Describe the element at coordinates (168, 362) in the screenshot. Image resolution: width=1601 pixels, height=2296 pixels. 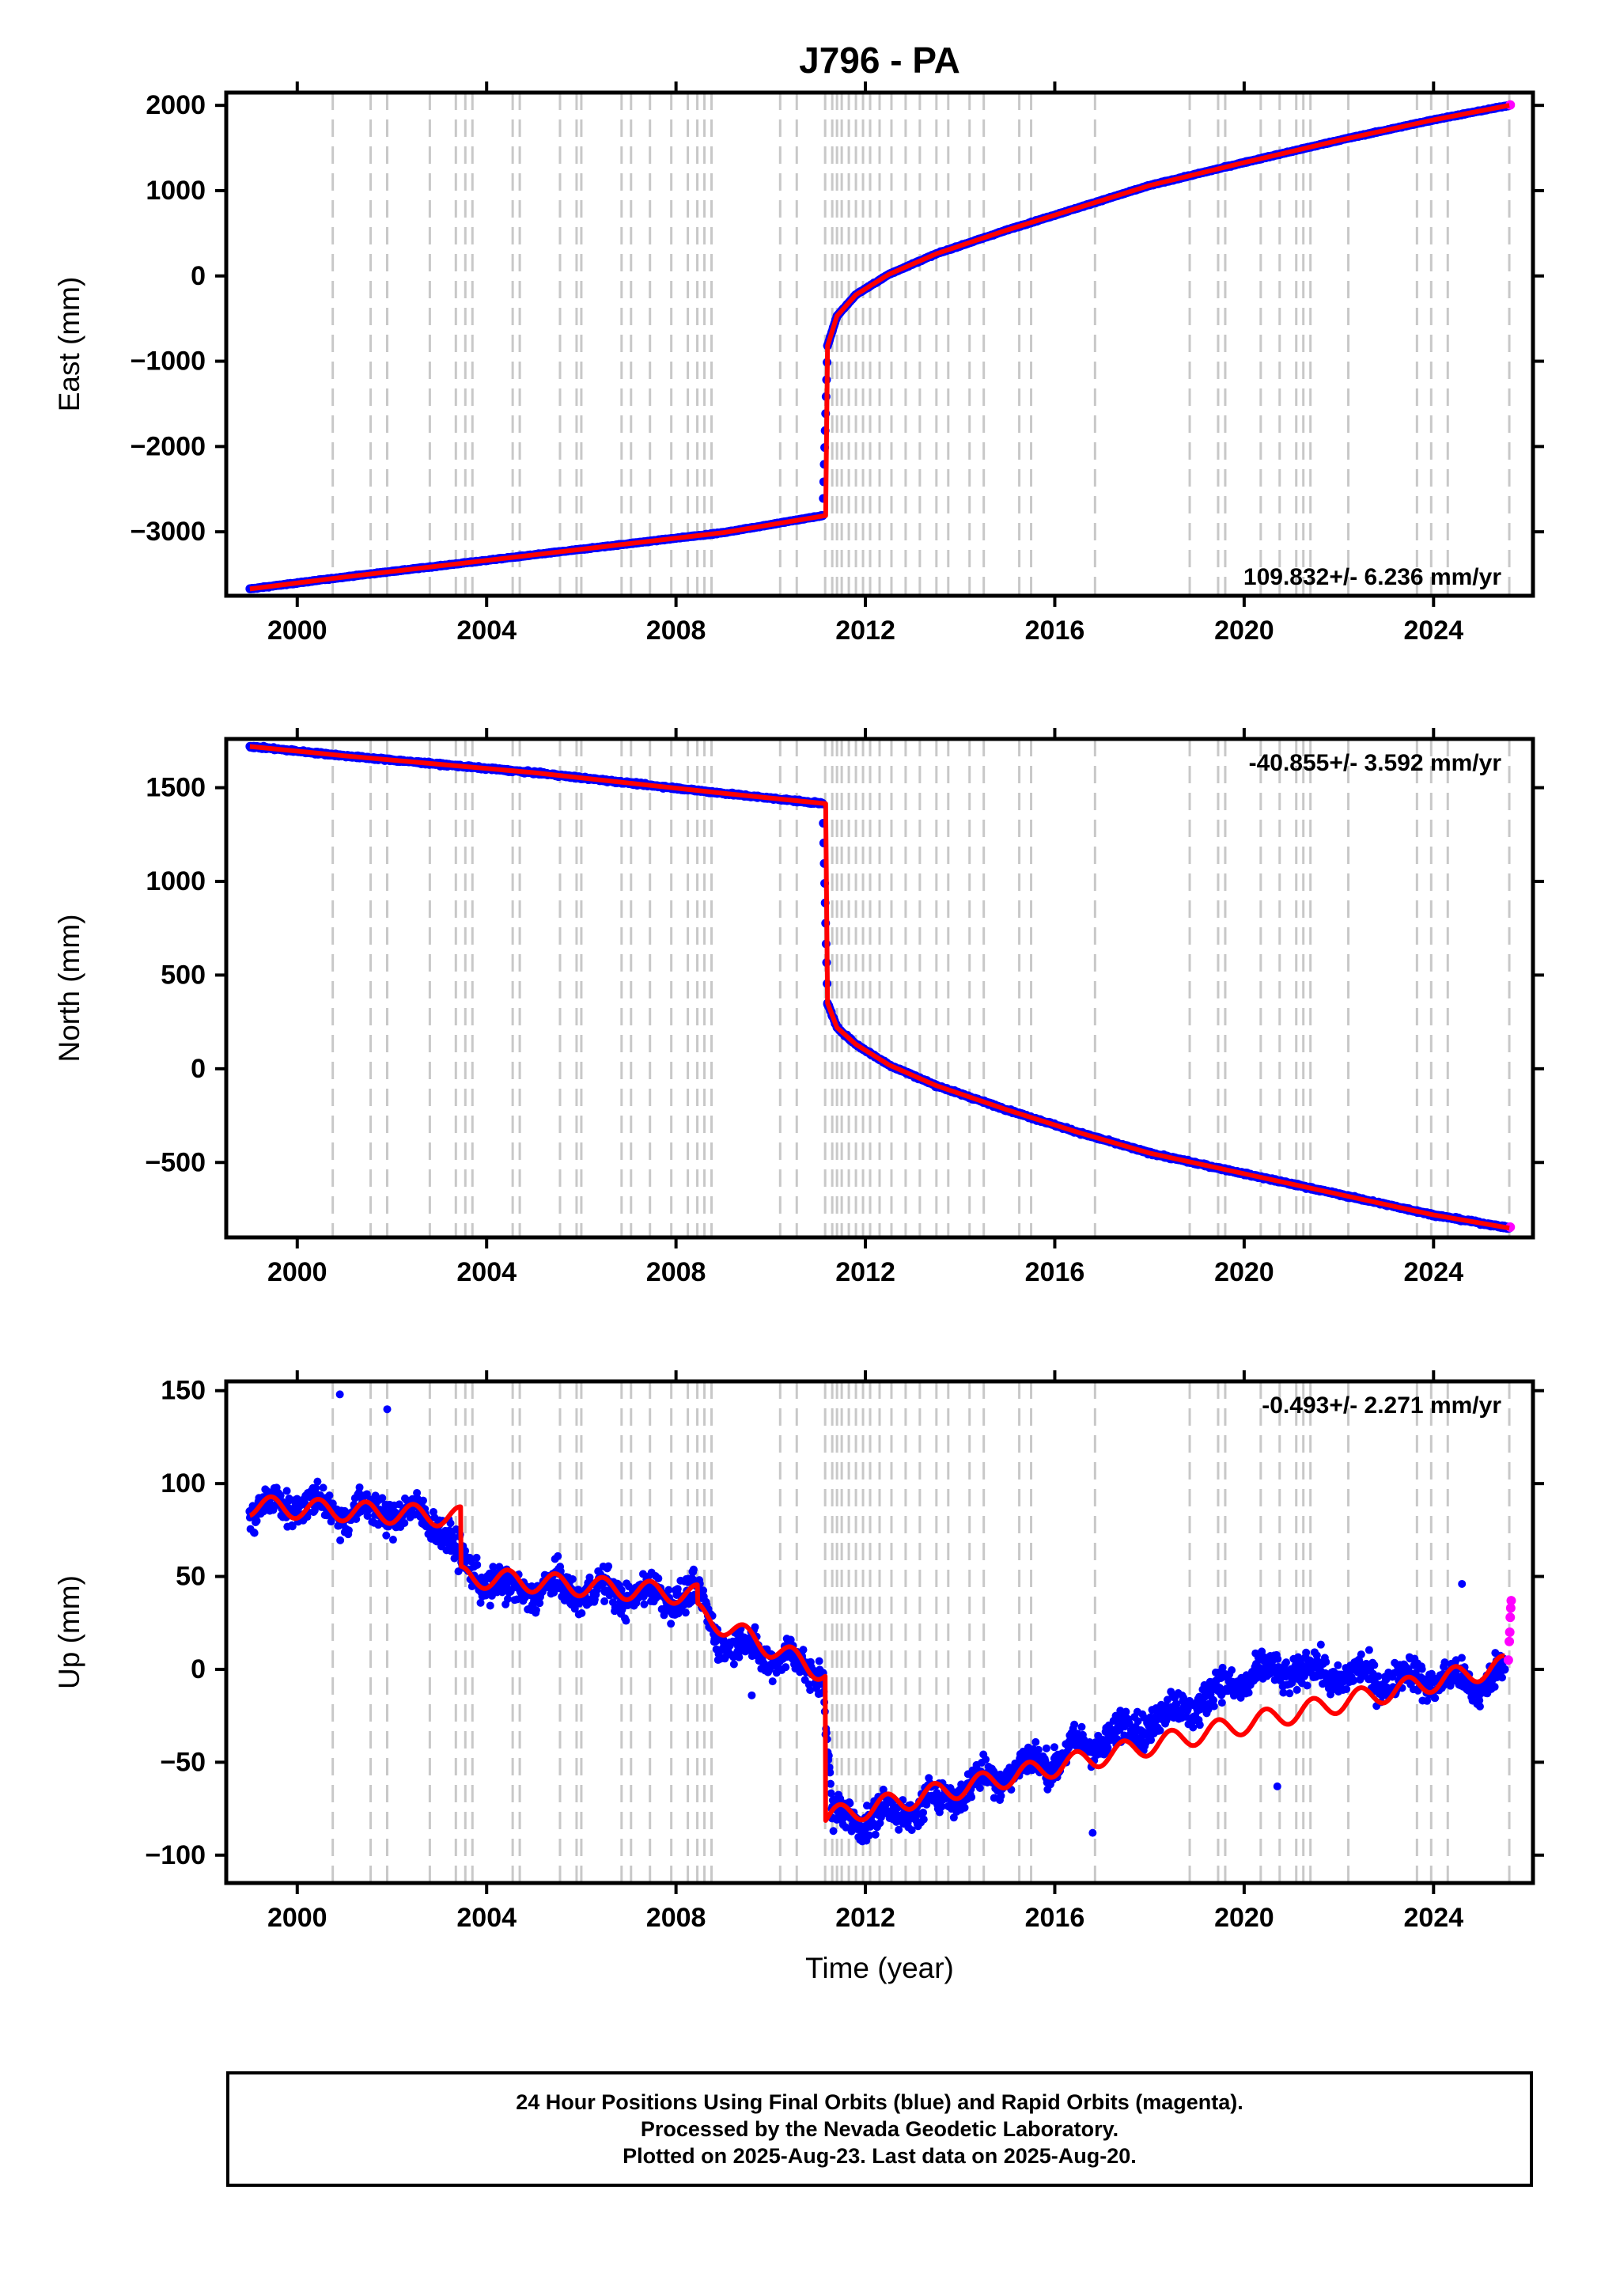
I see `y-tick-label: −1000` at that location.